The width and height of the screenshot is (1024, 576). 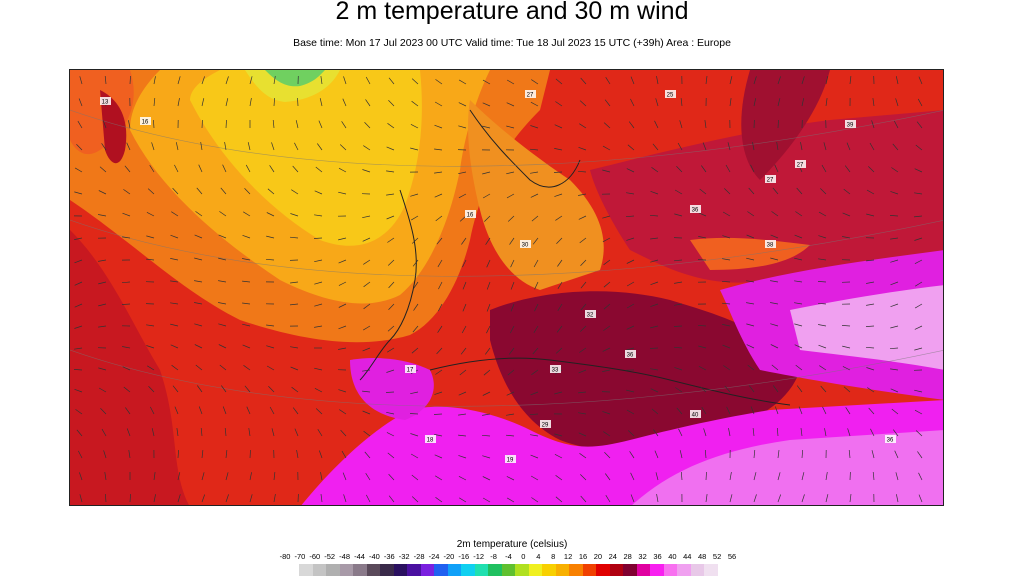 I want to click on legend-tick-label: -32, so click(x=404, y=556).